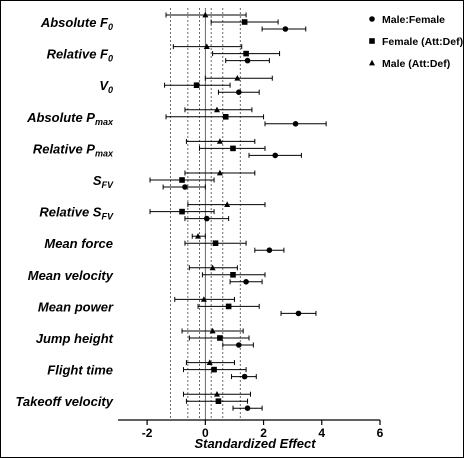  Describe the element at coordinates (78, 243) in the screenshot. I see `category-label-main: Mean force` at that location.